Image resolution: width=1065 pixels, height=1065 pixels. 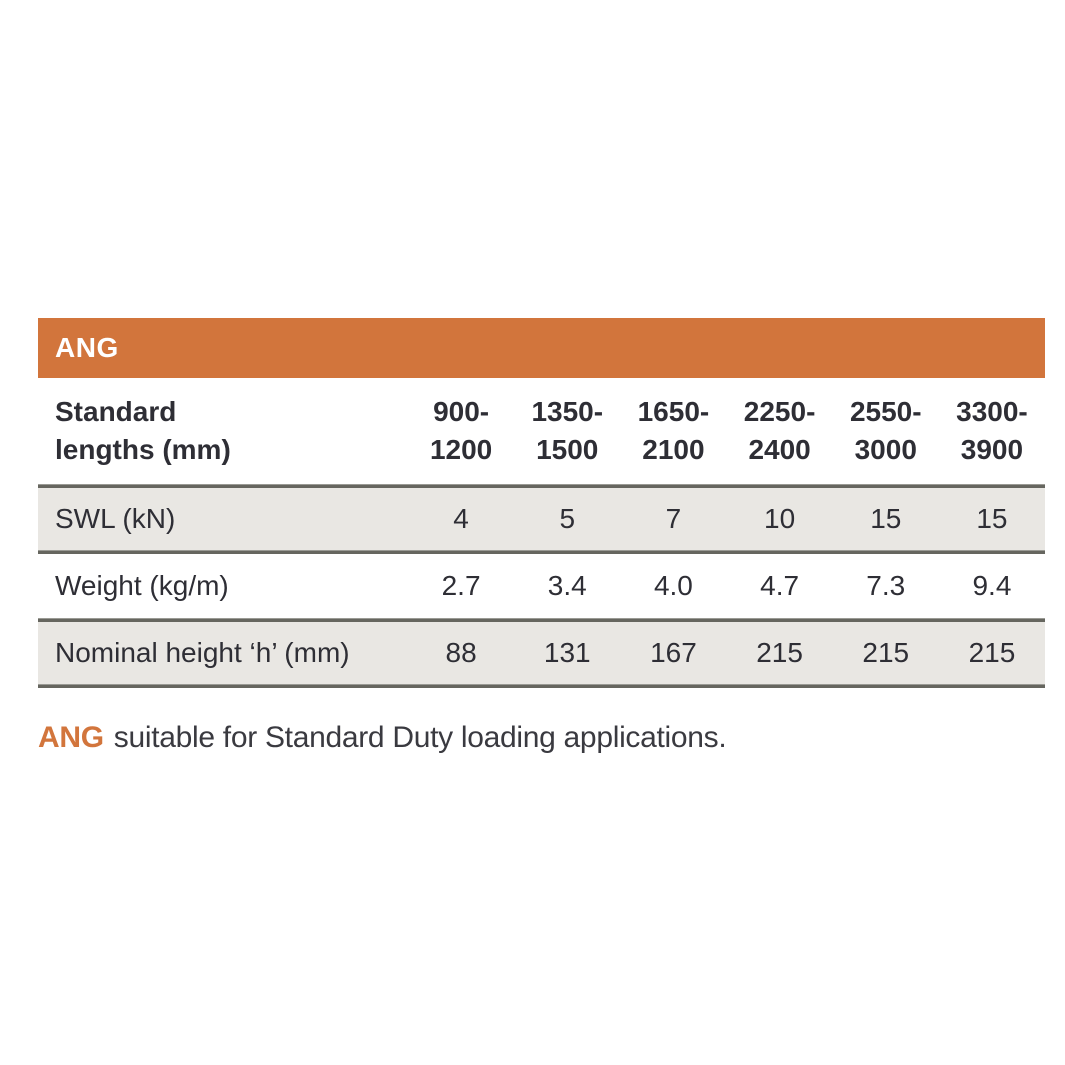 I want to click on column-header: 3300- 3900, so click(x=992, y=430).